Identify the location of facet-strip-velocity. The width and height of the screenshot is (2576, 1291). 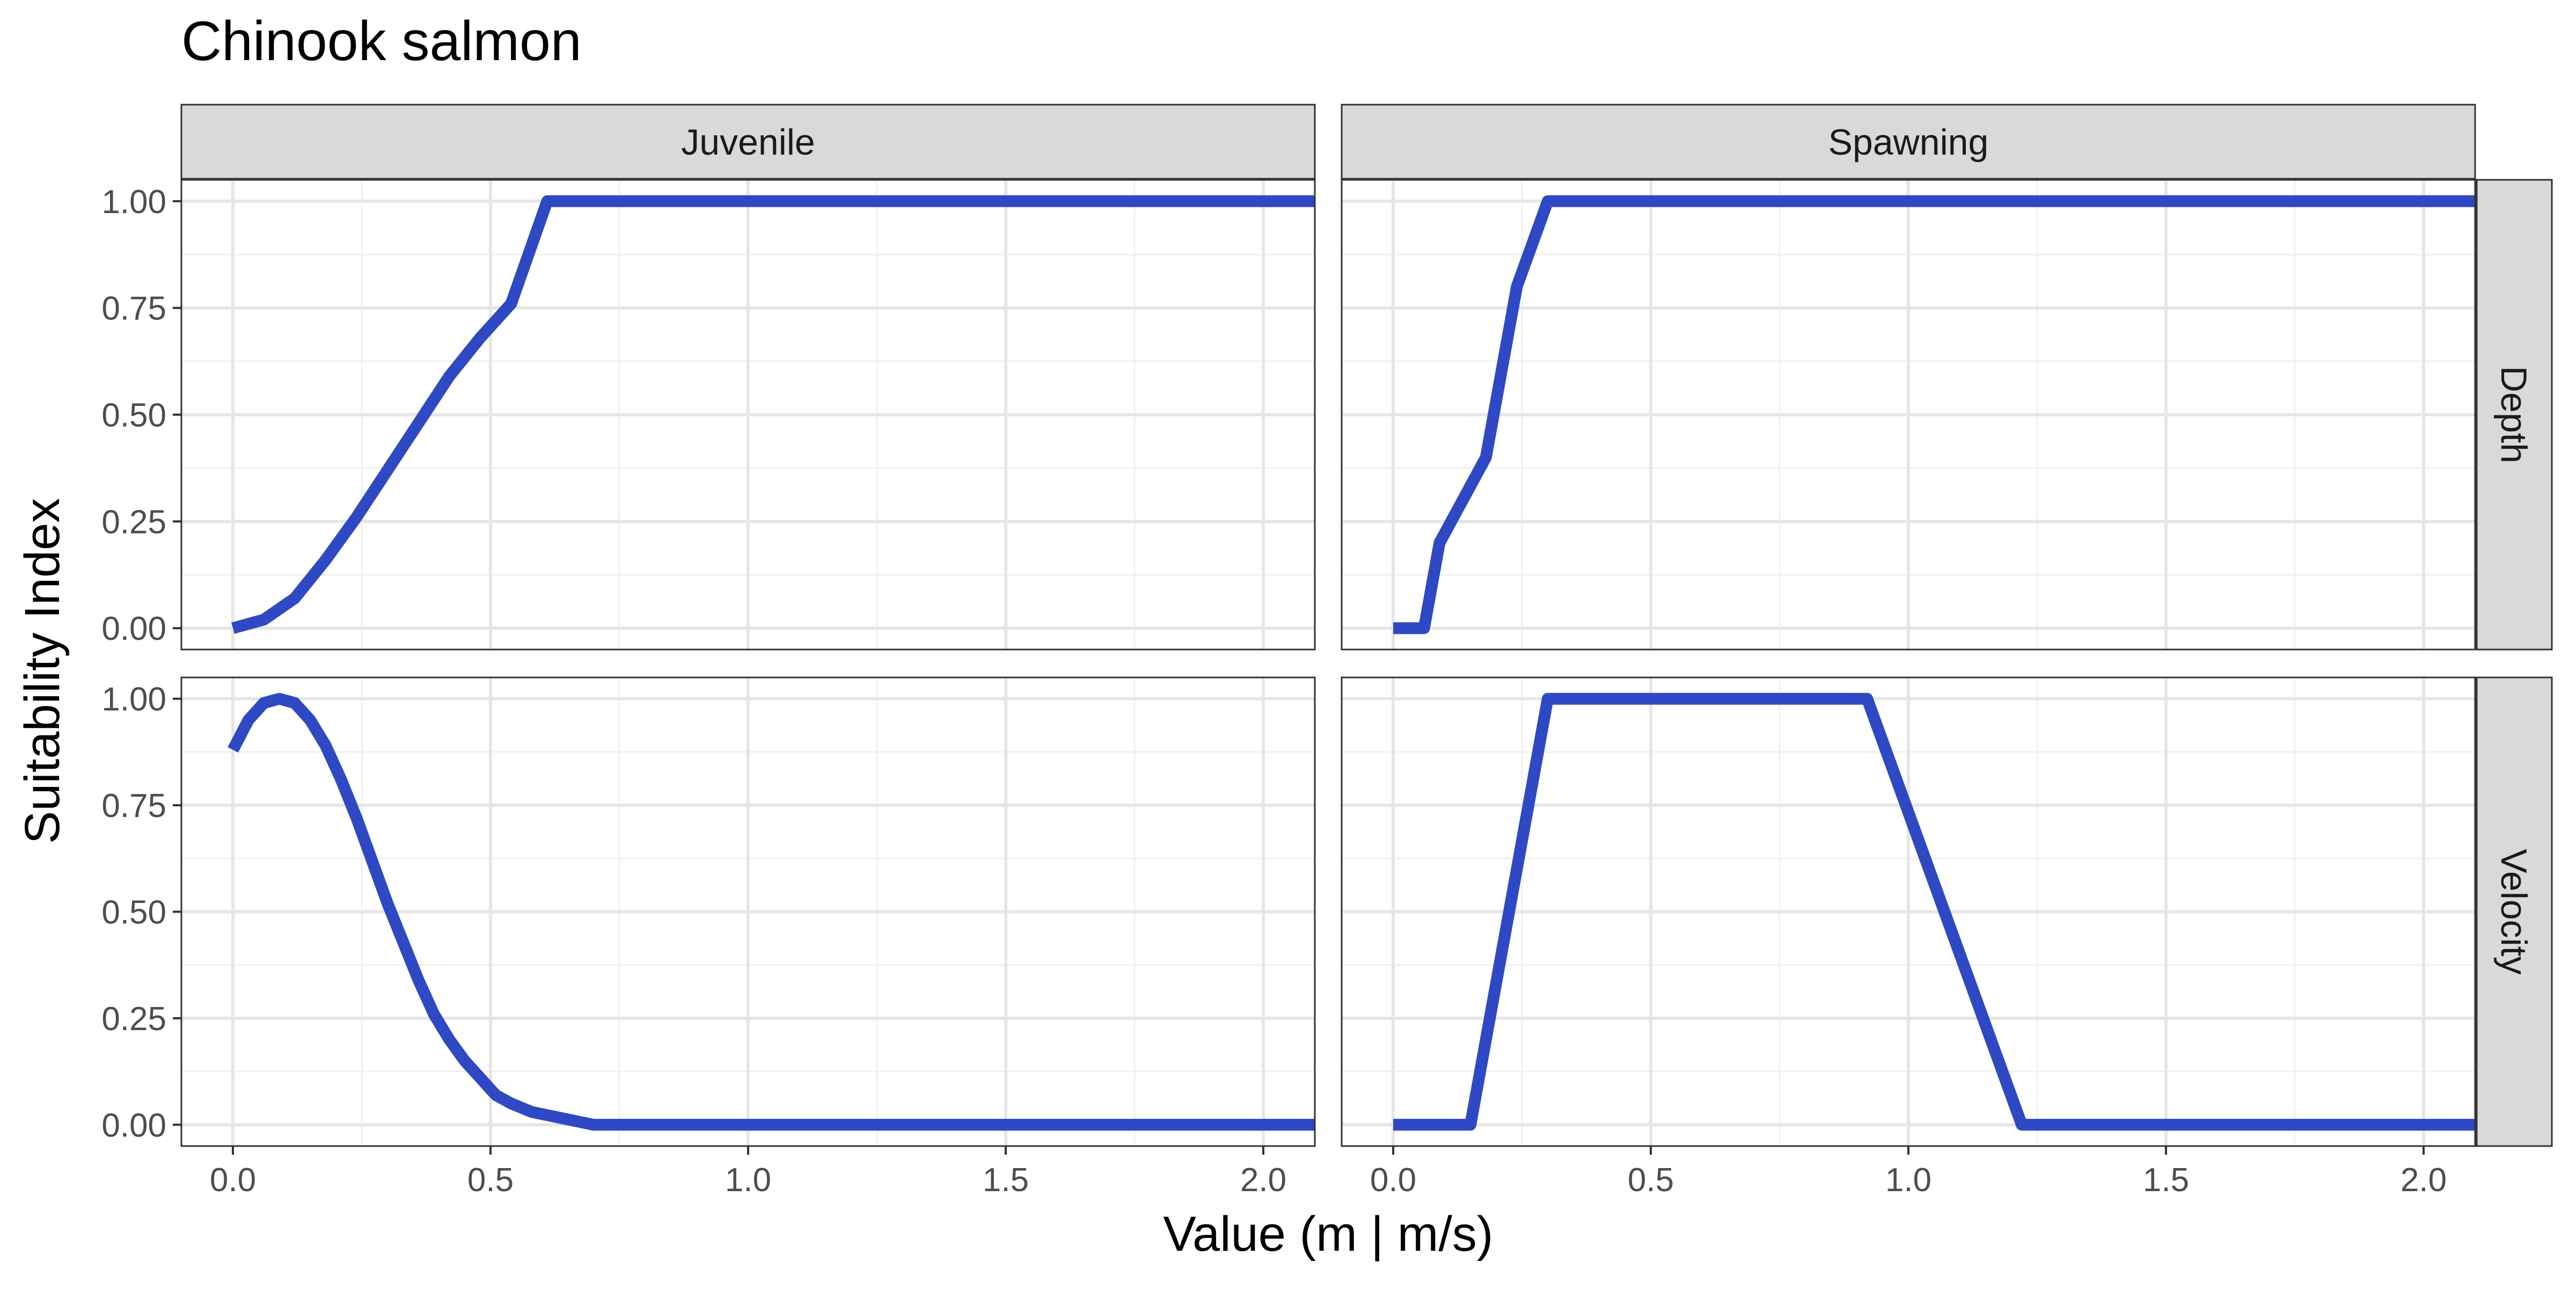
(2514, 912).